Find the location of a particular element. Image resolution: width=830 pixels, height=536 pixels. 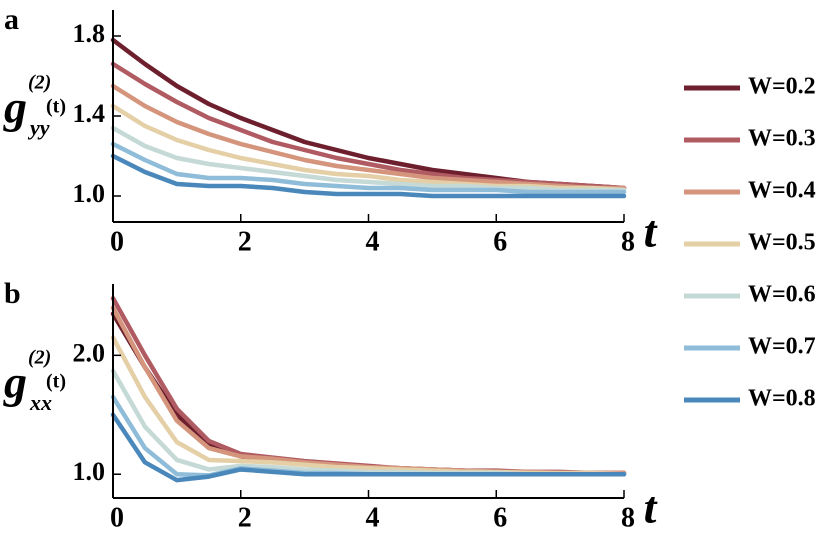

legend-label: W=0.3 is located at coordinates (782, 139).